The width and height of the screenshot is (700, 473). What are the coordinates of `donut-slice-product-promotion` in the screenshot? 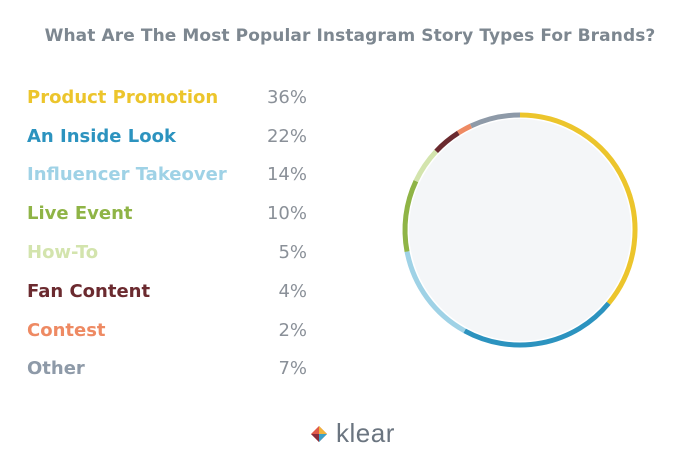 It's located at (578, 208).